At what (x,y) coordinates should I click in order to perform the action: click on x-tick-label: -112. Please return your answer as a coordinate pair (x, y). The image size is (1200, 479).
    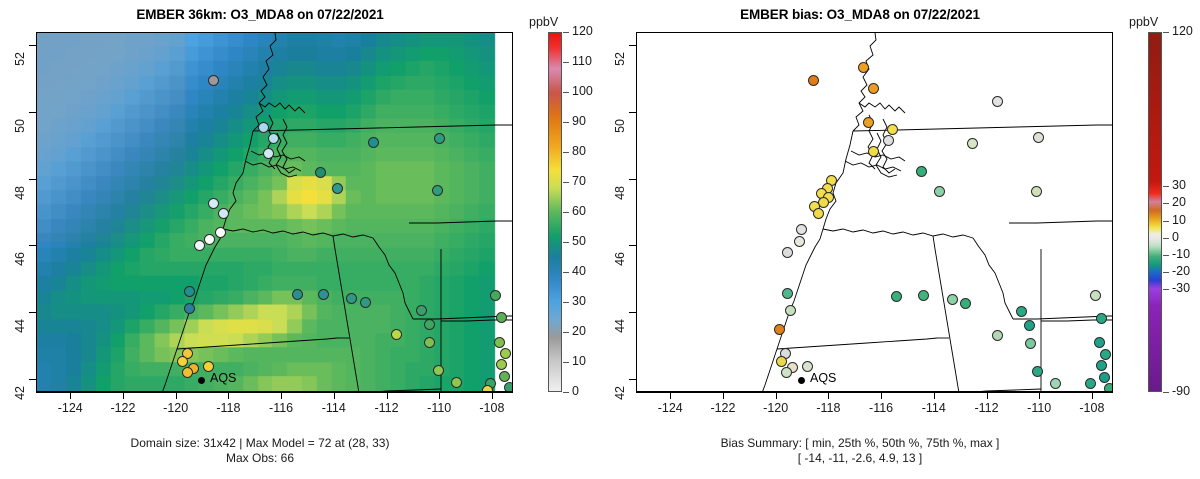
    Looking at the image, I should click on (986, 408).